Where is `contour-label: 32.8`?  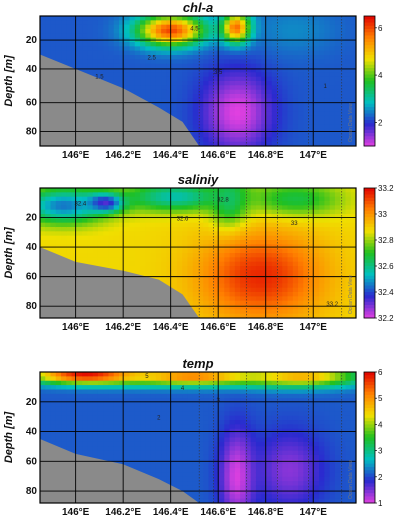 contour-label: 32.8 is located at coordinates (223, 200).